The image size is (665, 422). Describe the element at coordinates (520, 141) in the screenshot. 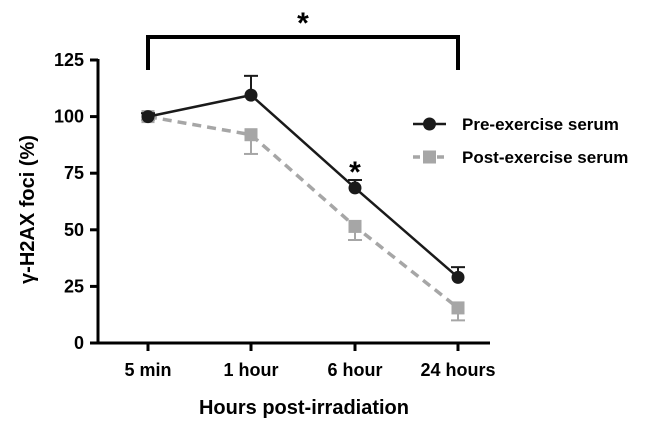

I see `legend: Pre-exercise serum Post-exercise serum` at that location.